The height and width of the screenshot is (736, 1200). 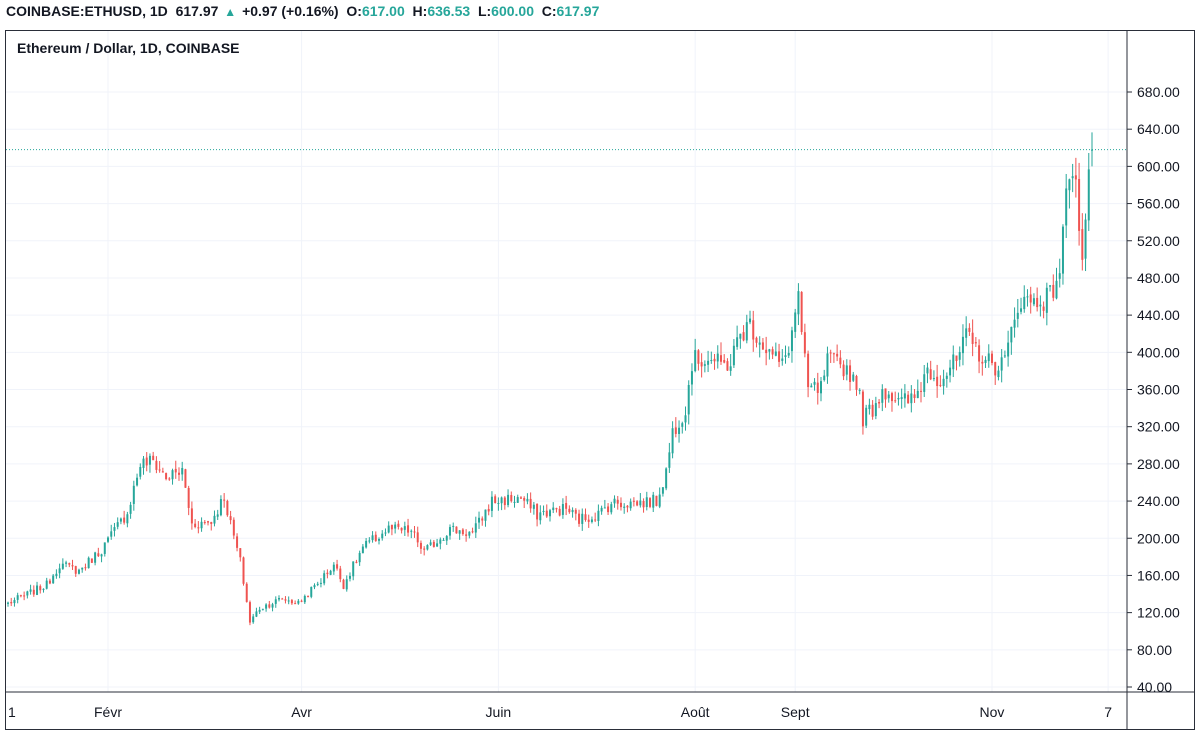 I want to click on time-axis: 1 Févr Avr Juin Août Sept Nov 7, so click(x=560, y=712).